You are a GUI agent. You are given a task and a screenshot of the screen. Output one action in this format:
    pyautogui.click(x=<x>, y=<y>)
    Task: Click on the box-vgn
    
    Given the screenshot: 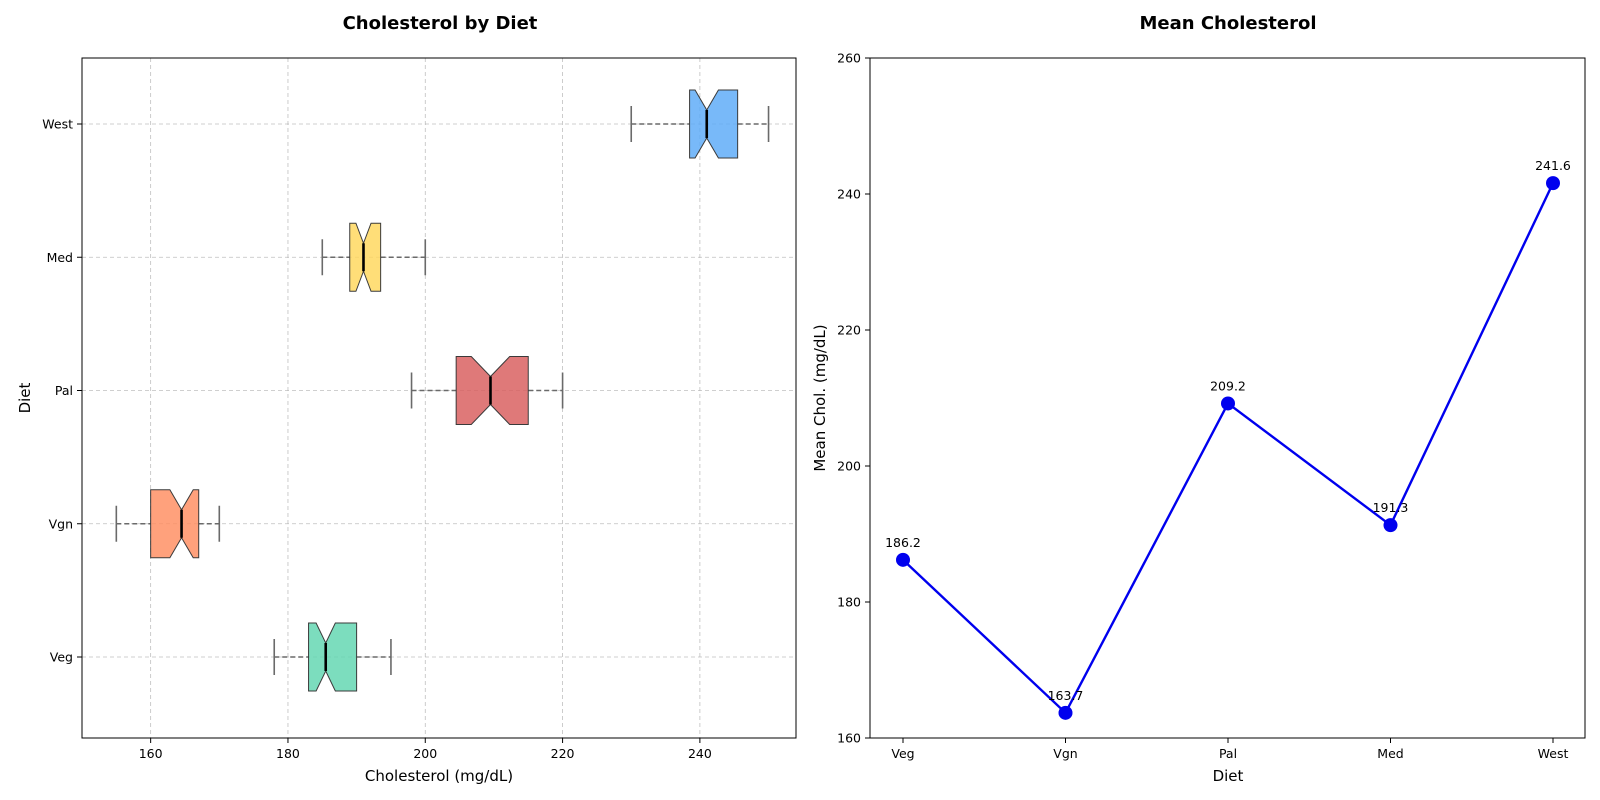 What is the action you would take?
    pyautogui.click(x=168, y=524)
    